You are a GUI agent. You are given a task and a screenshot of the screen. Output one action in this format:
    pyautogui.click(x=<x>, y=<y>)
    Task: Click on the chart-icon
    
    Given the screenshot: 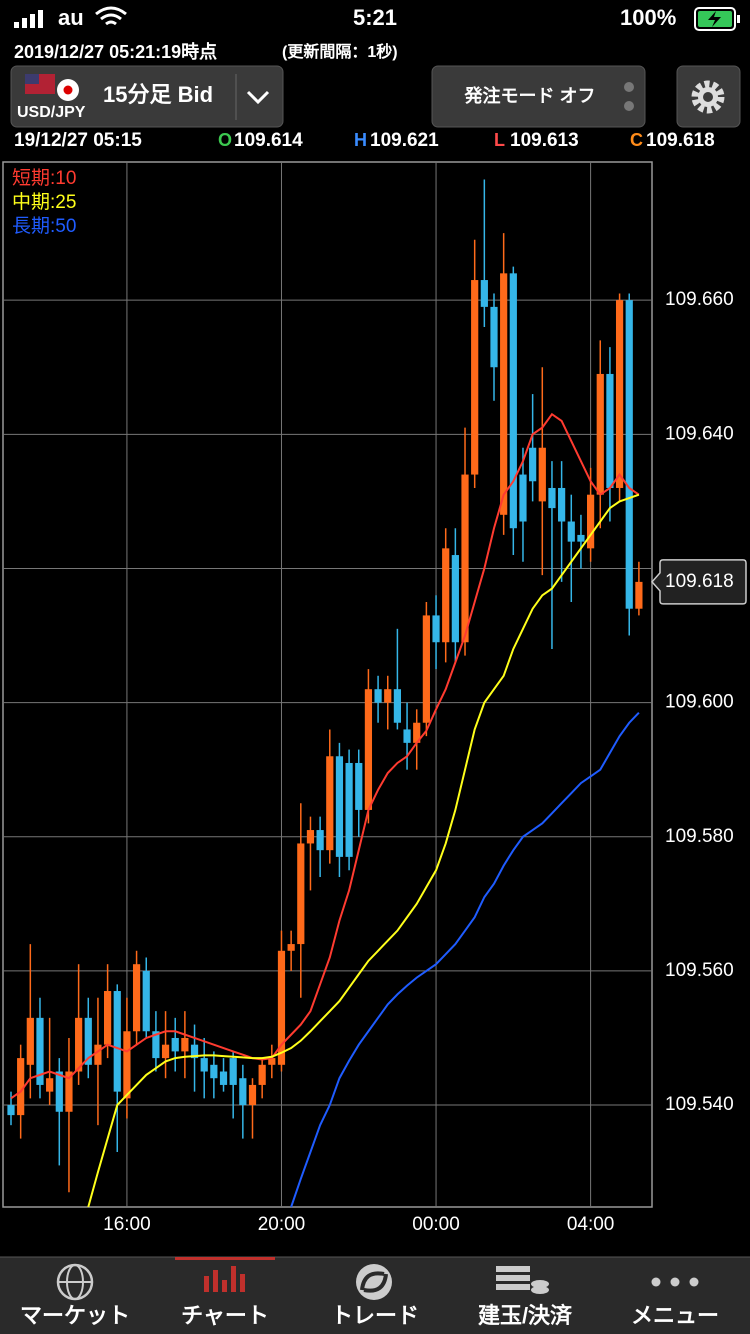 What is the action you would take?
    pyautogui.click(x=224, y=1279)
    